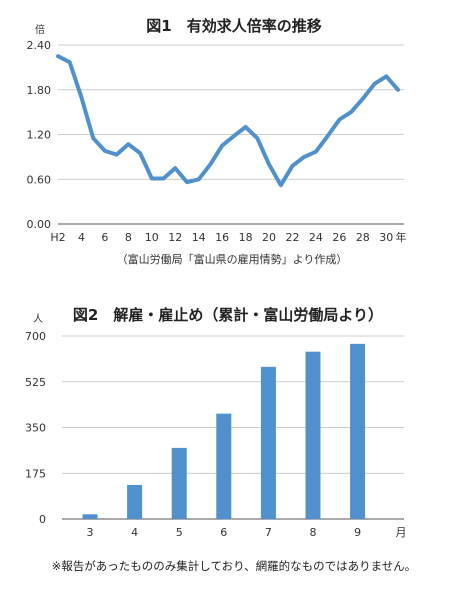 This screenshot has width=469, height=589. What do you see at coordinates (386, 237) in the screenshot?
I see `chart1-x-tick-label: 30` at bounding box center [386, 237].